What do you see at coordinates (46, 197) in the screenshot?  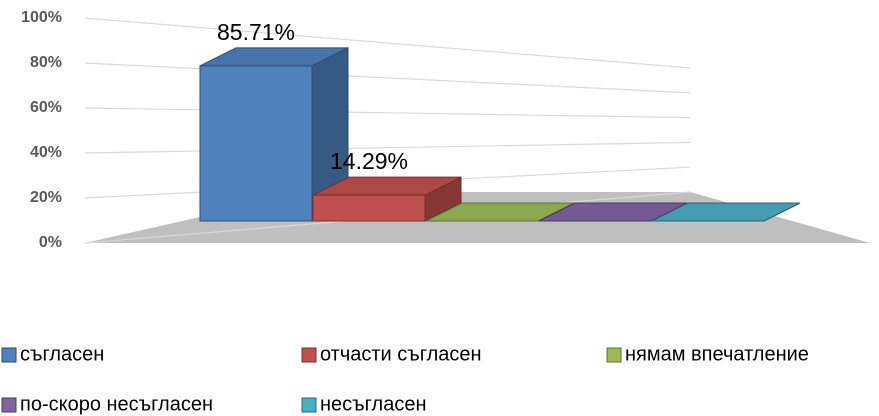 I see `y-tick-label: 20%` at bounding box center [46, 197].